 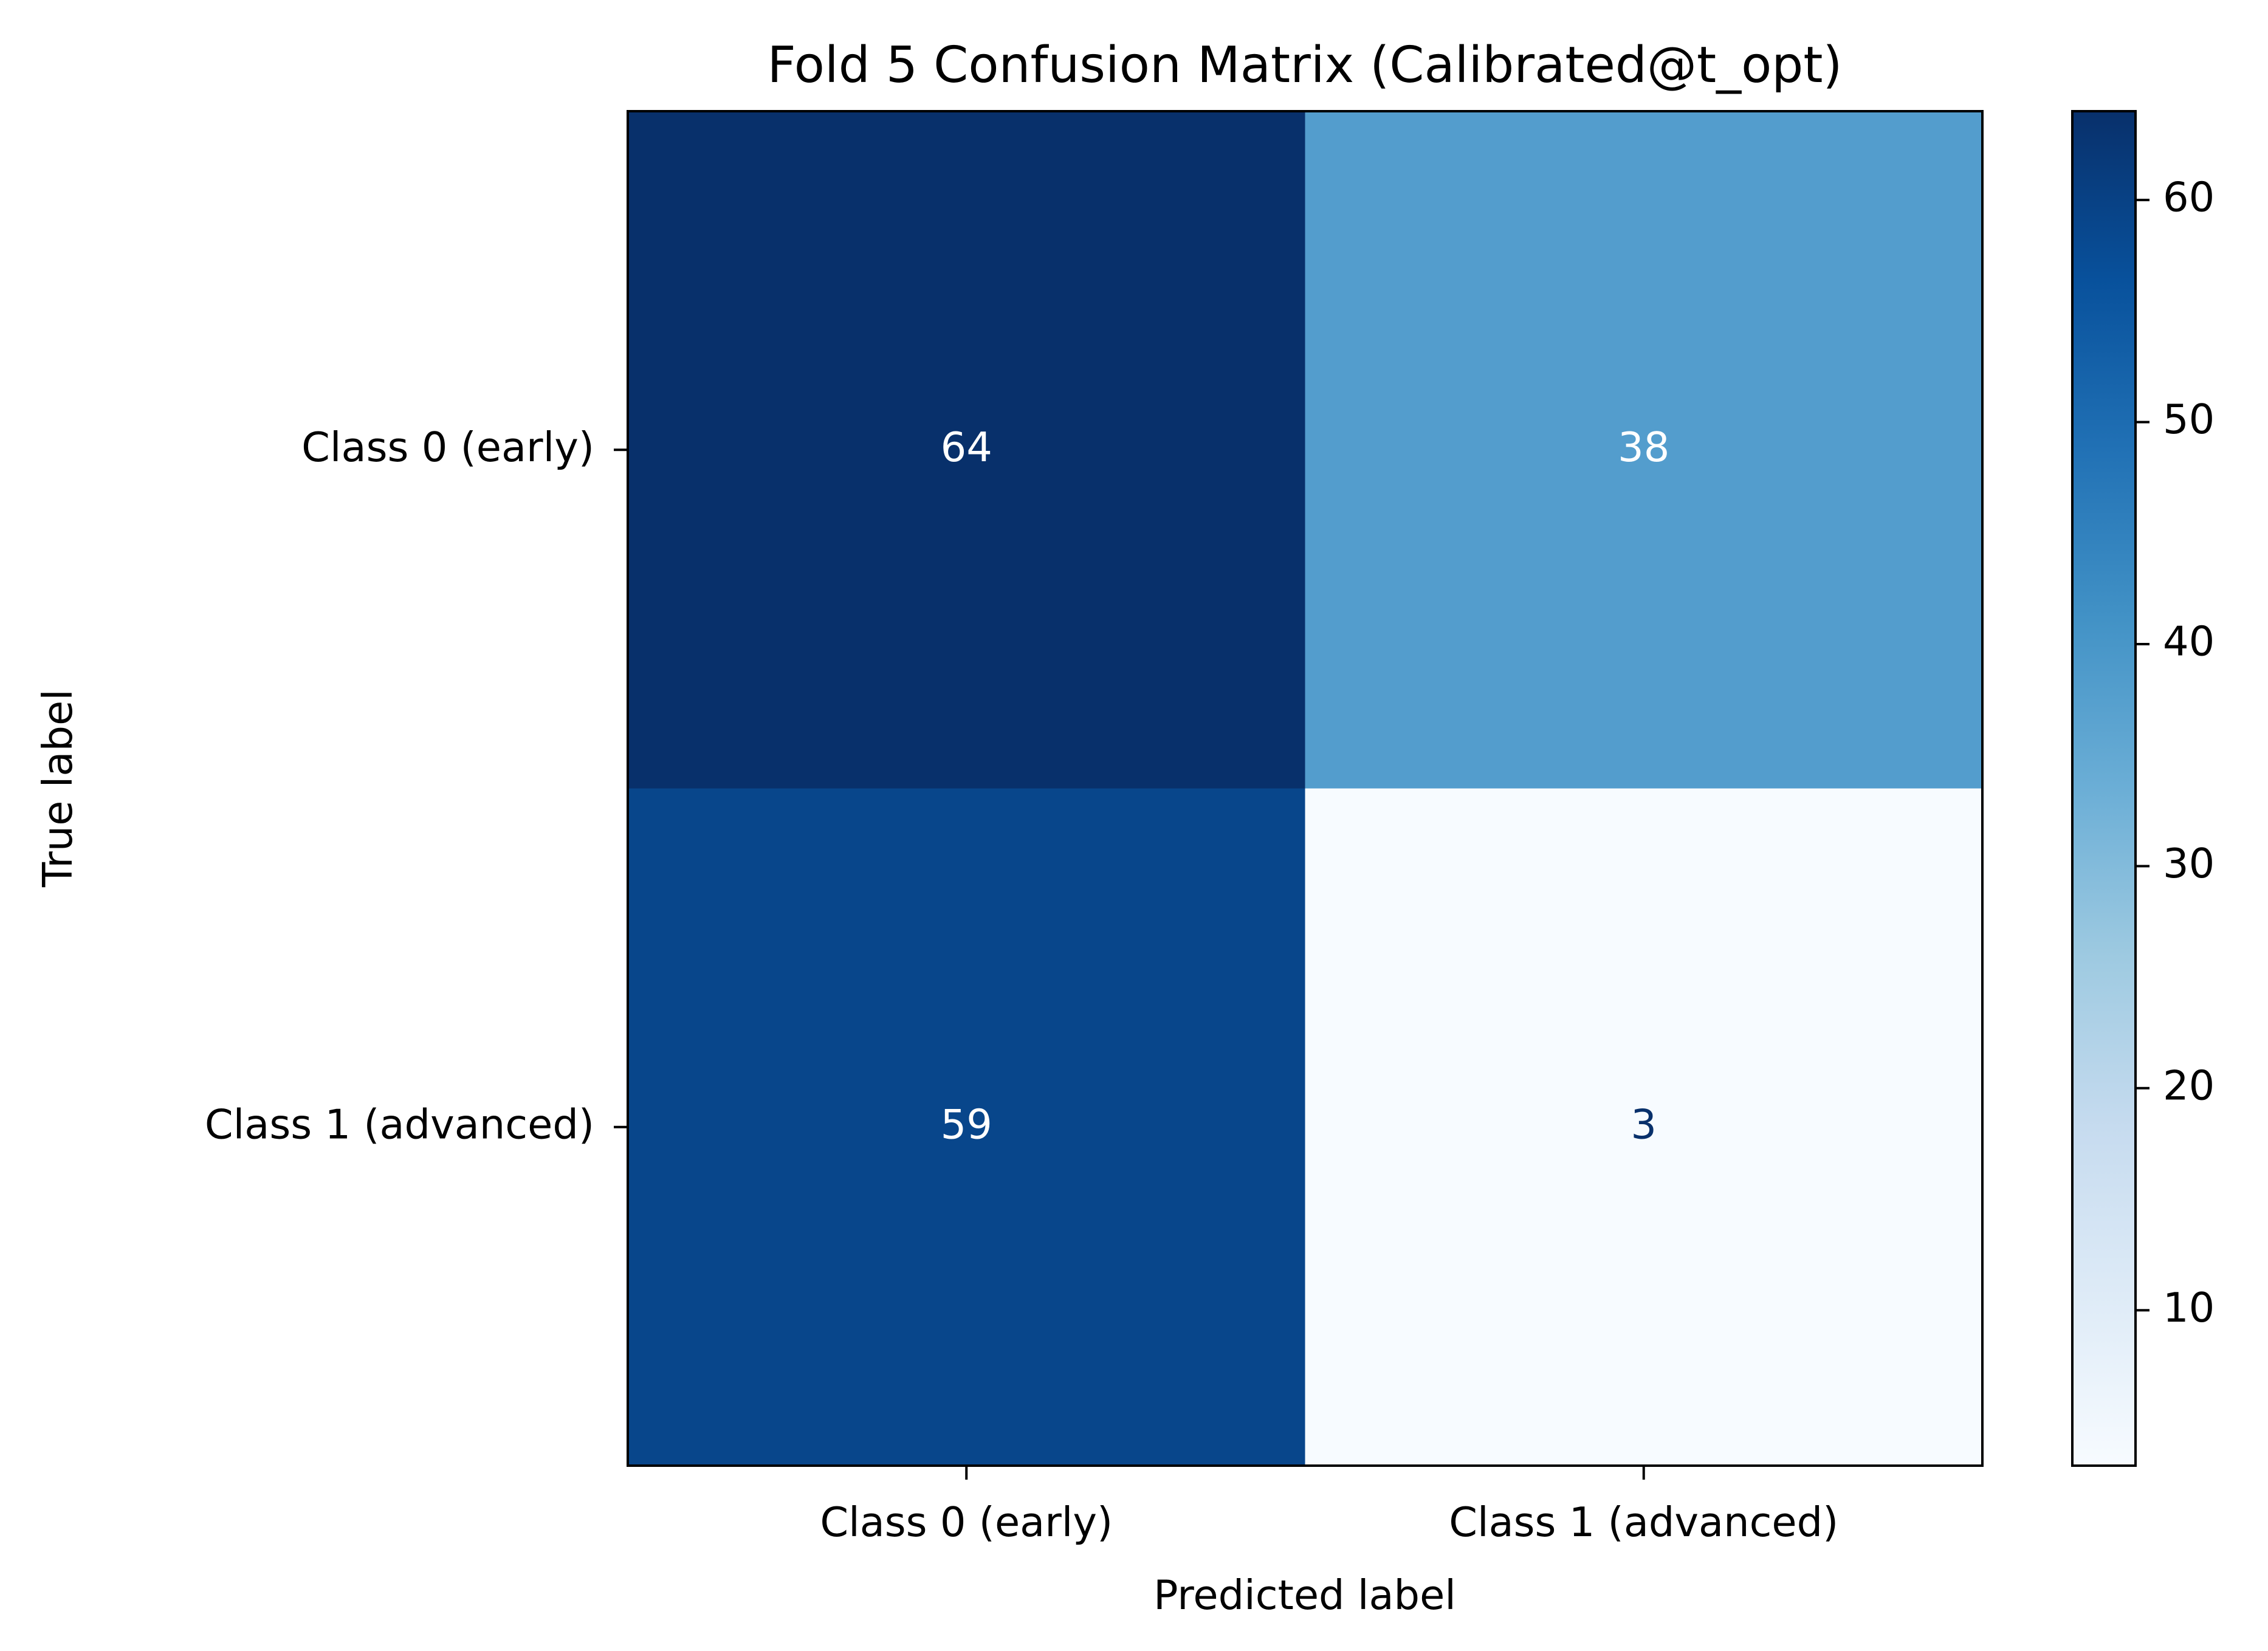 I want to click on heatmap-cell-label-r0-c1: 38, so click(x=1644, y=447).